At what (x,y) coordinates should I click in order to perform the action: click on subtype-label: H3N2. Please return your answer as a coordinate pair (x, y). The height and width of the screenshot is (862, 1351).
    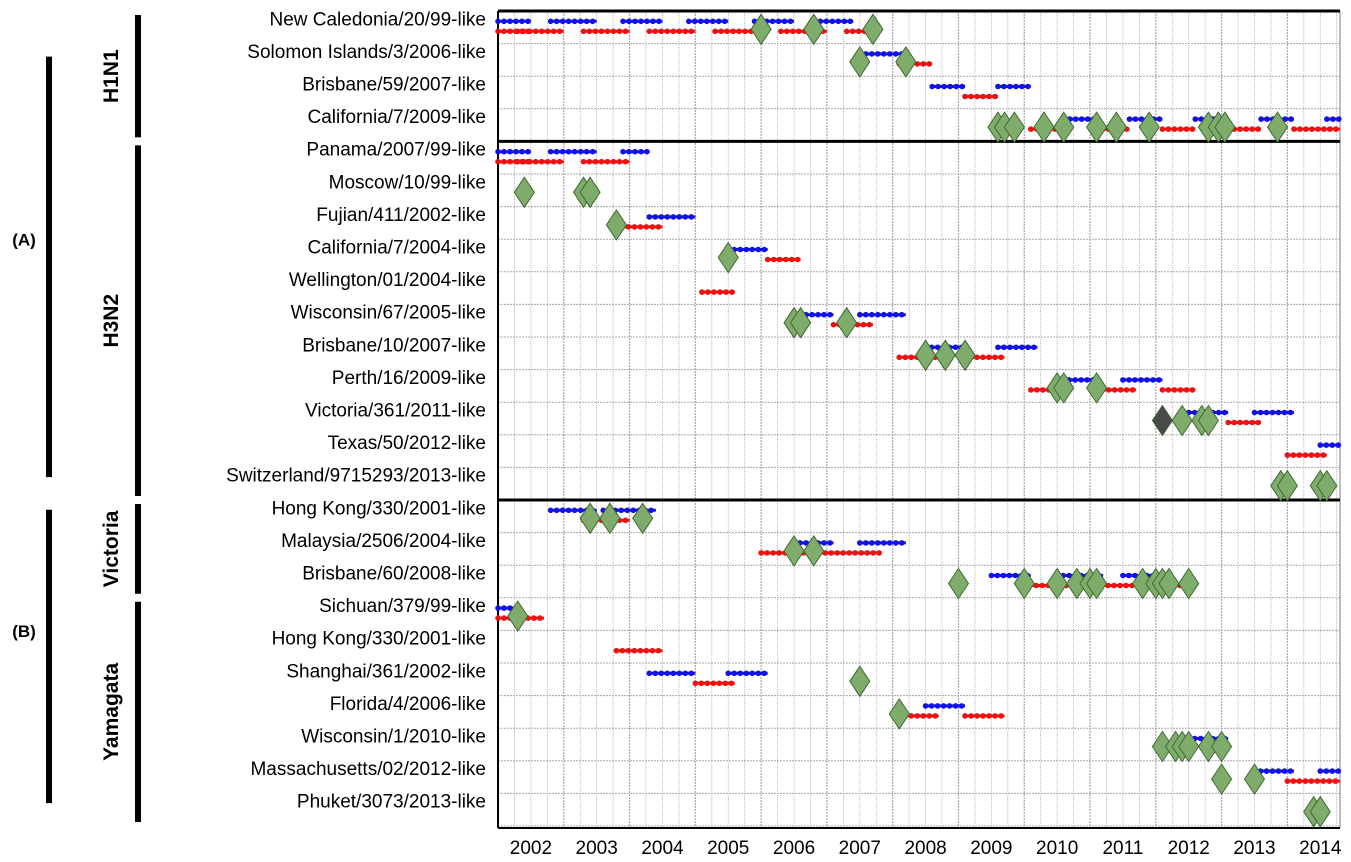
    Looking at the image, I should click on (111, 321).